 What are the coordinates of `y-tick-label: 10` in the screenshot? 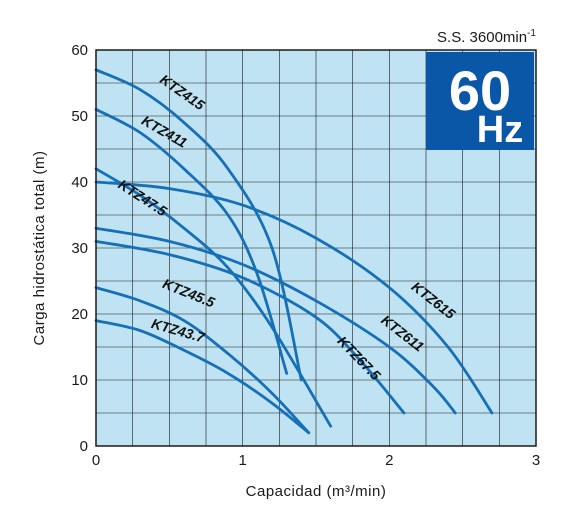 It's located at (79, 380).